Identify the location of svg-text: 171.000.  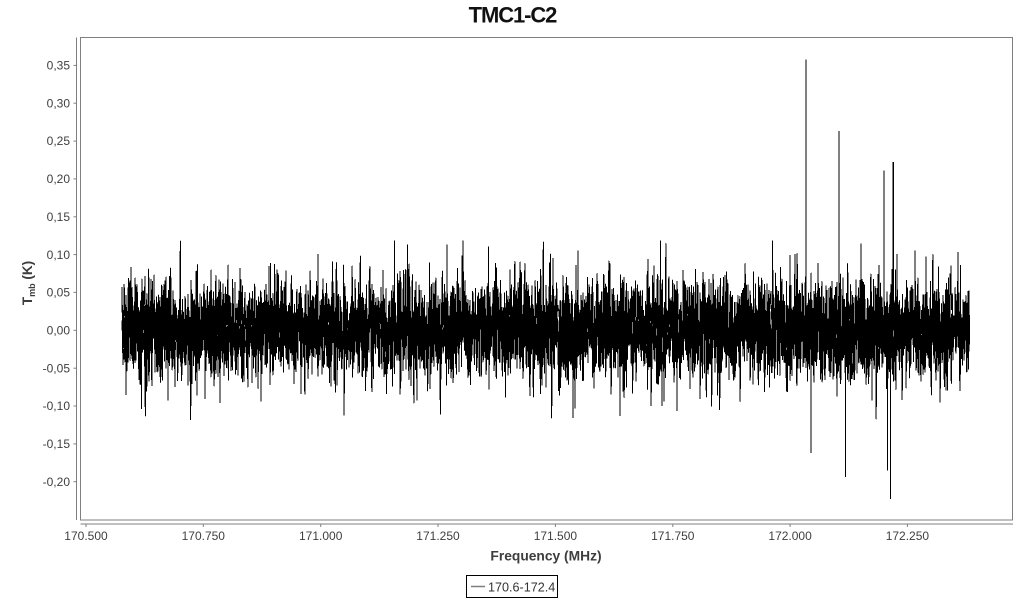
(321, 536).